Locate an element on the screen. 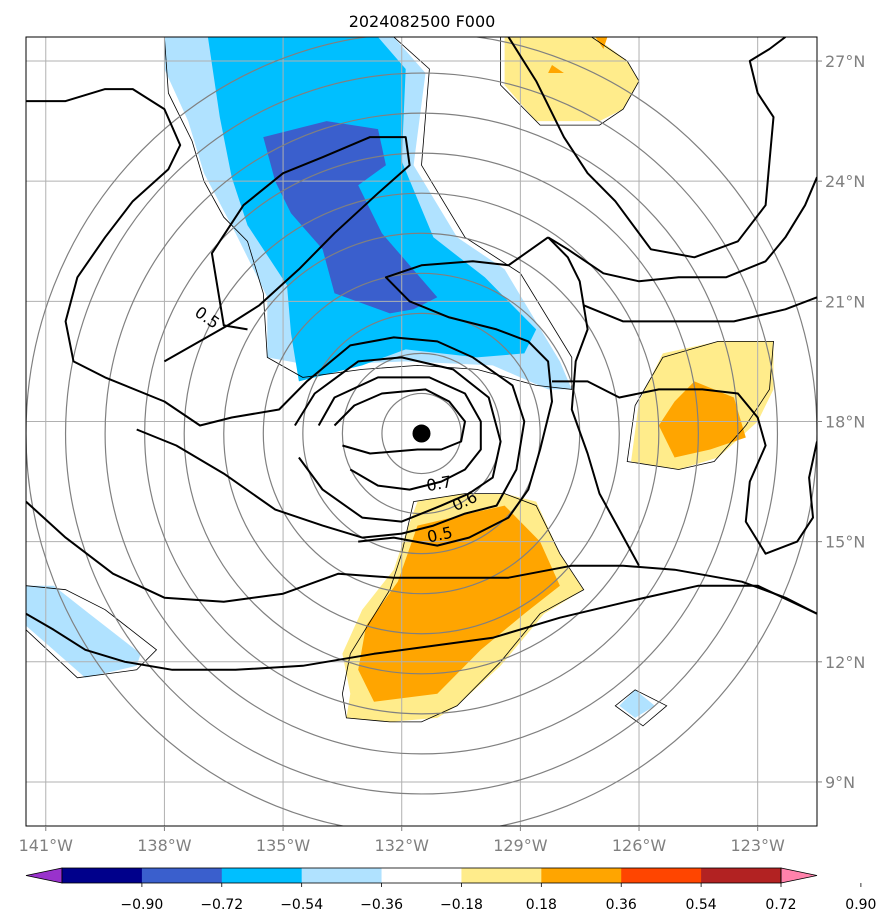  lon-tick-label: 129°W is located at coordinates (520, 845).